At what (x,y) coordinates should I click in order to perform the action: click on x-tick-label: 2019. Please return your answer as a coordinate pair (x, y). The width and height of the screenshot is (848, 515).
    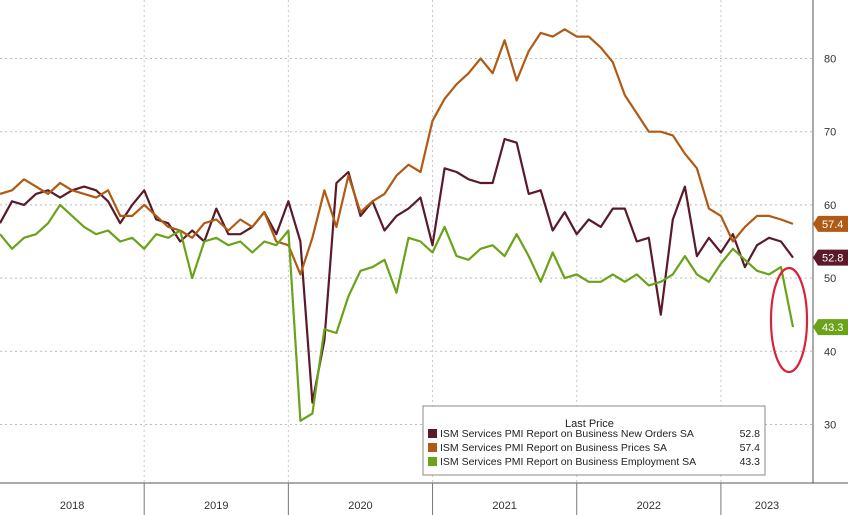
    Looking at the image, I should click on (216, 506).